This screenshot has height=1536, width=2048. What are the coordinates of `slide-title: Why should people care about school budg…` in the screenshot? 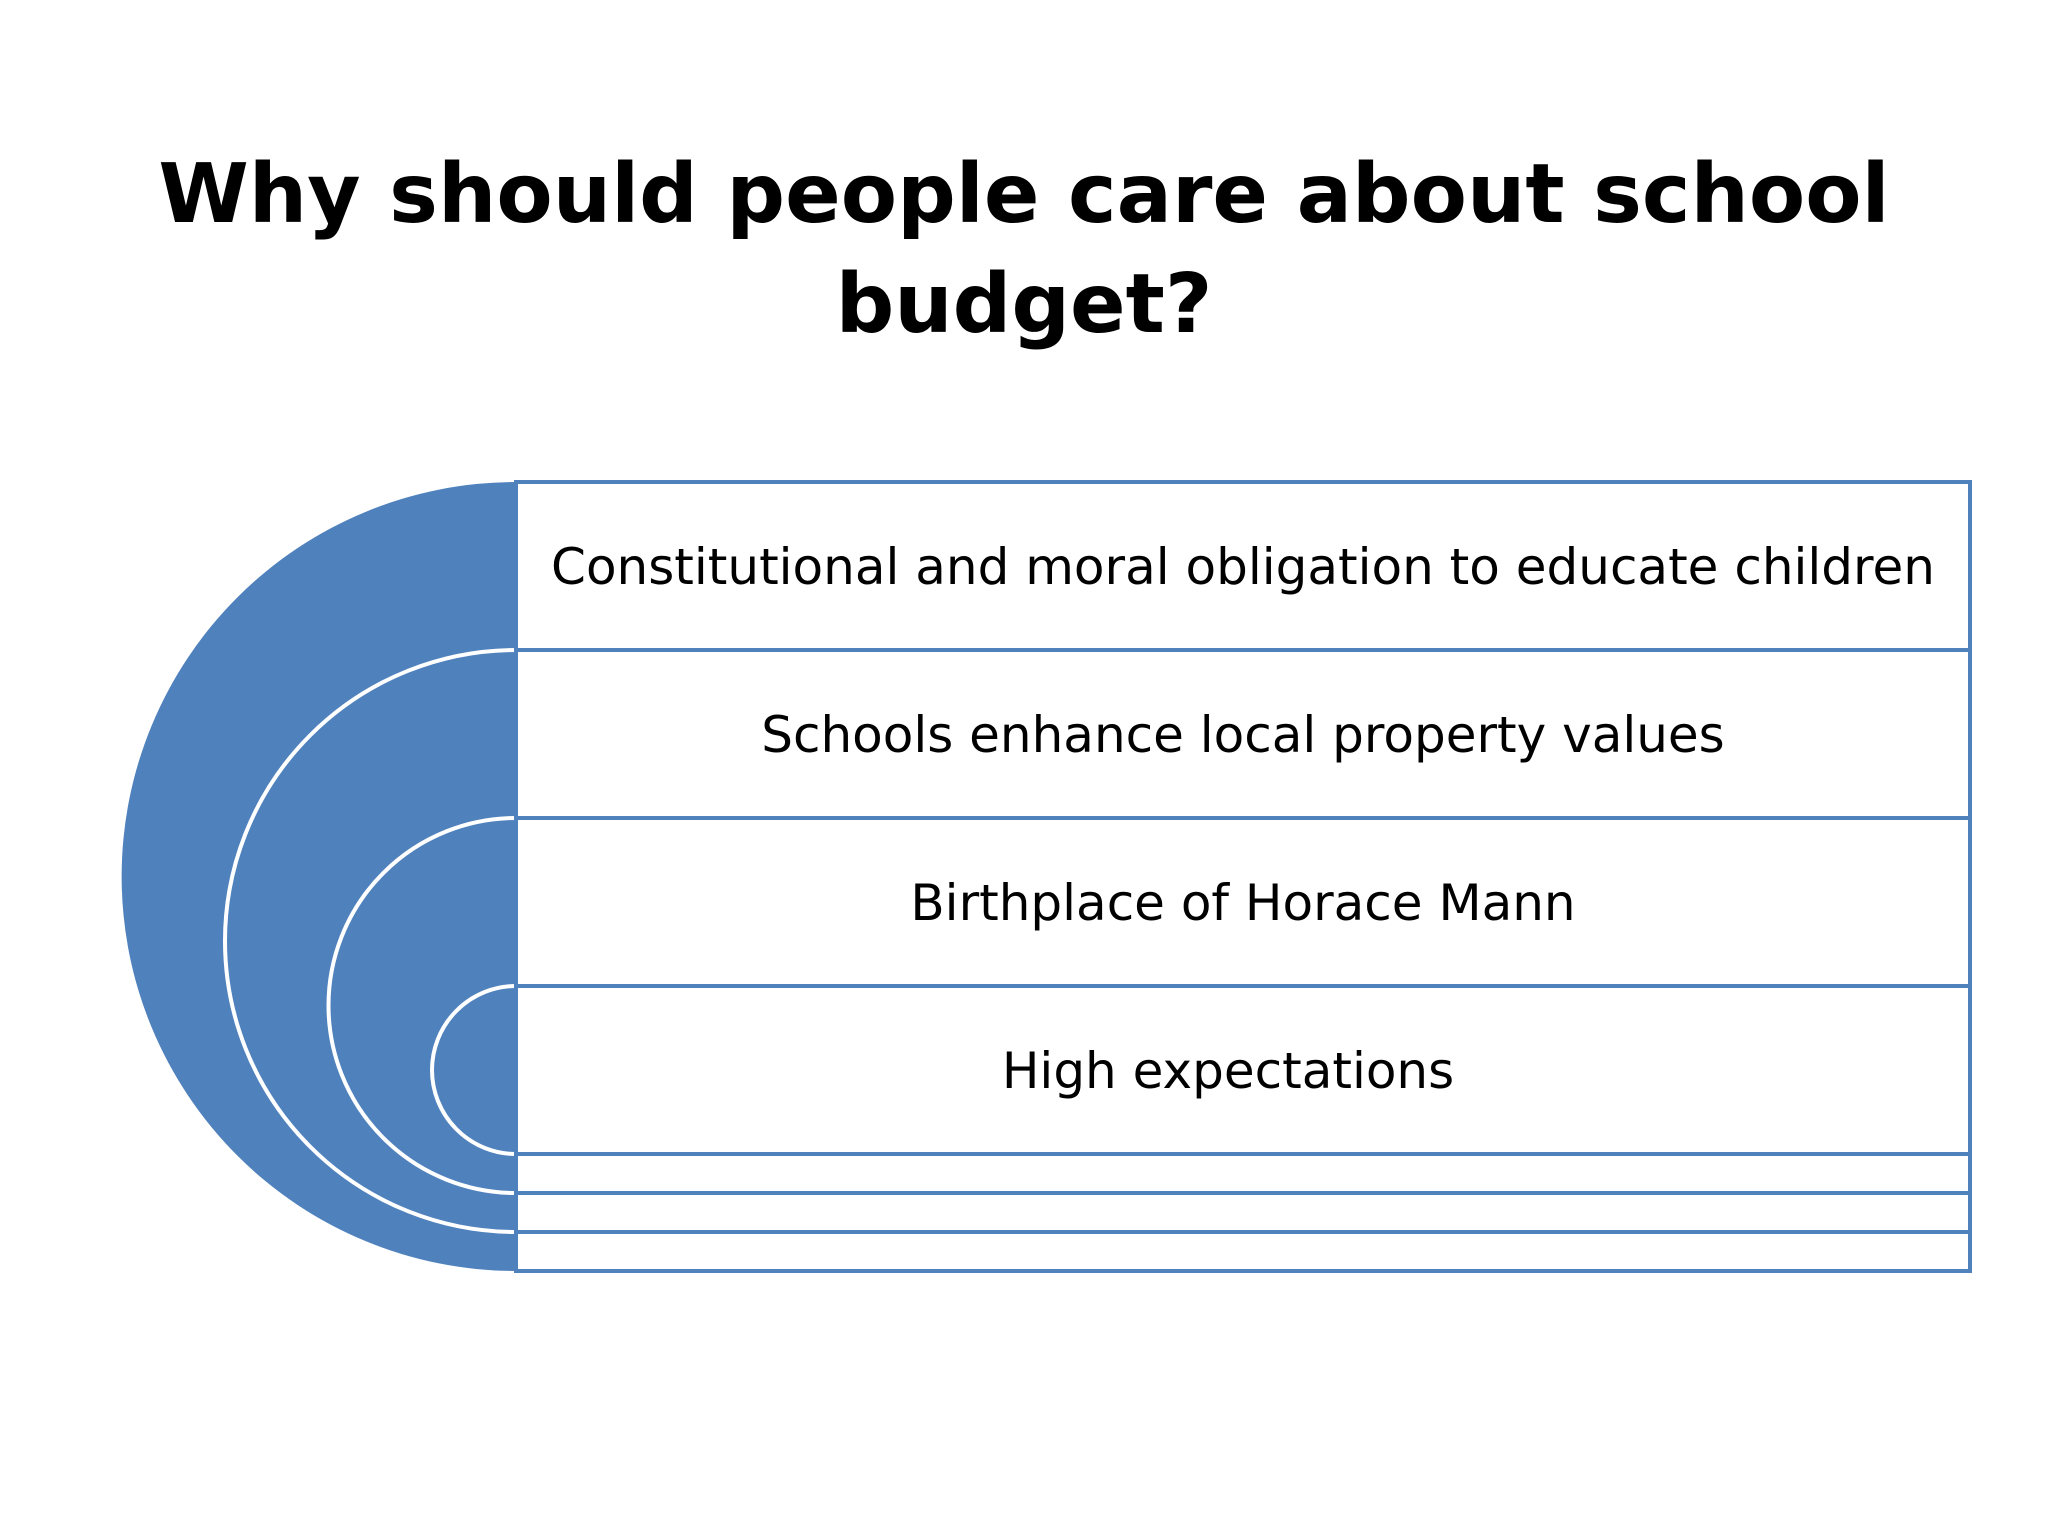 It's located at (1024, 249).